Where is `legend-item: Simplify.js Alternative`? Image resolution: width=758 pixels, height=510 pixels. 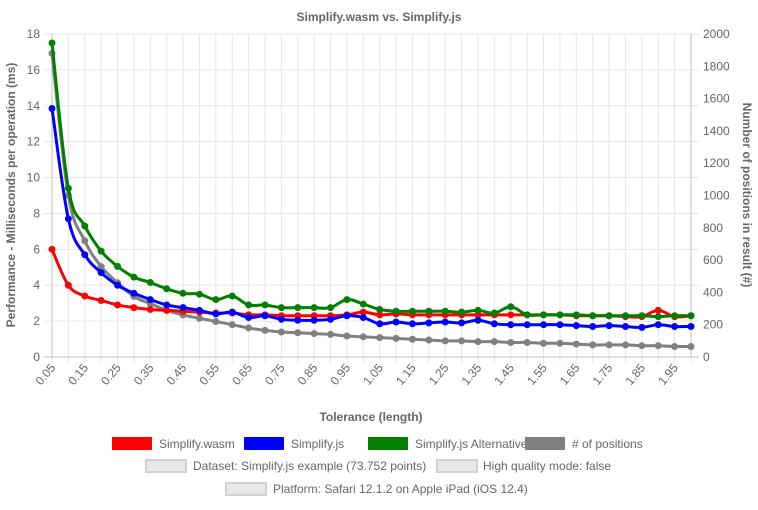 legend-item: Simplify.js Alternative is located at coordinates (448, 444).